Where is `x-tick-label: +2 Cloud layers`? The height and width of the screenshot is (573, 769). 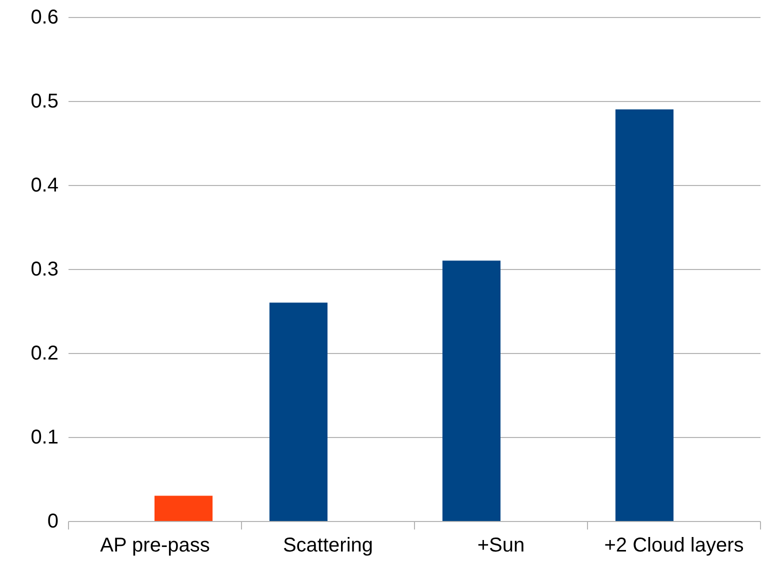 x-tick-label: +2 Cloud layers is located at coordinates (674, 545).